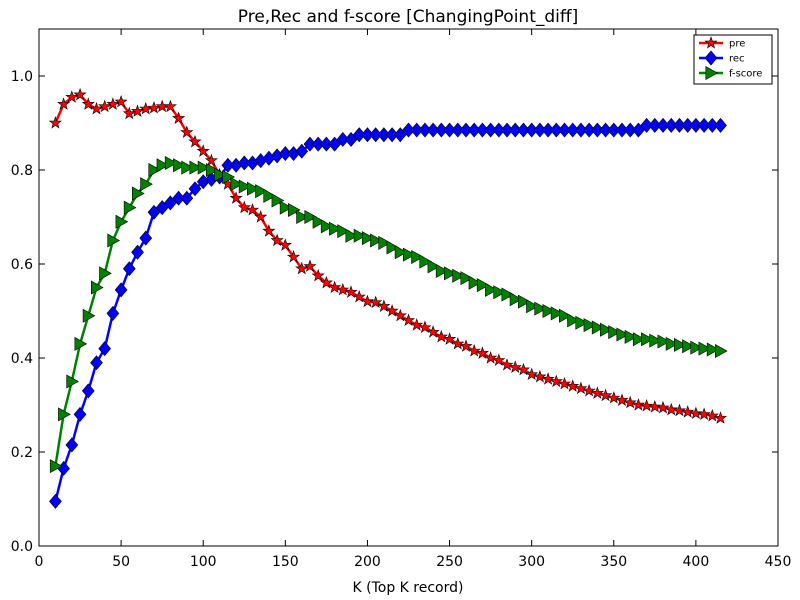  Describe the element at coordinates (613, 562) in the screenshot. I see `x-tick-label: 350` at that location.